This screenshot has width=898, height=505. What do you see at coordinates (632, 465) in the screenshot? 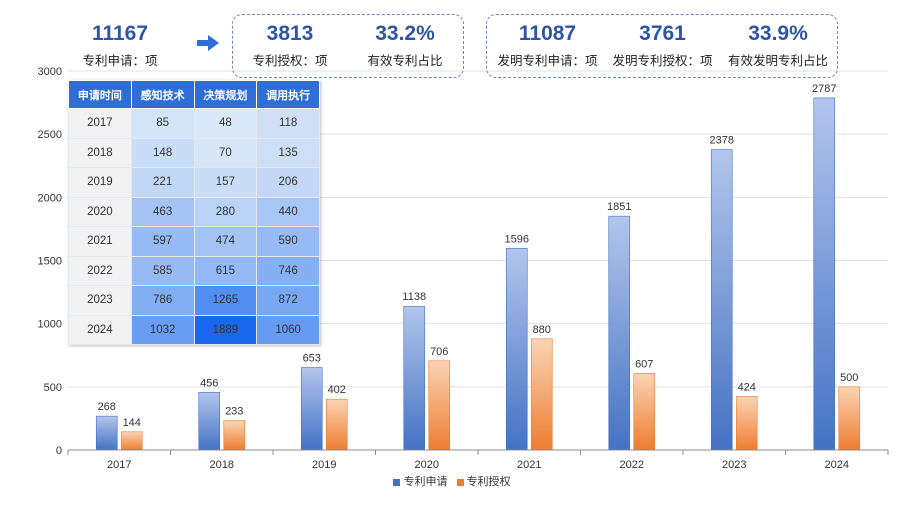
I see `x-tick-label: 2022` at bounding box center [632, 465].